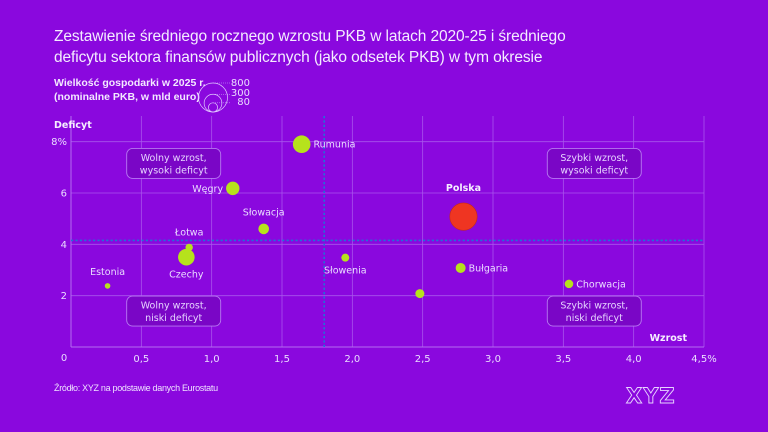 This screenshot has width=768, height=432. I want to click on x-tick-label: 4,5%, so click(703, 359).